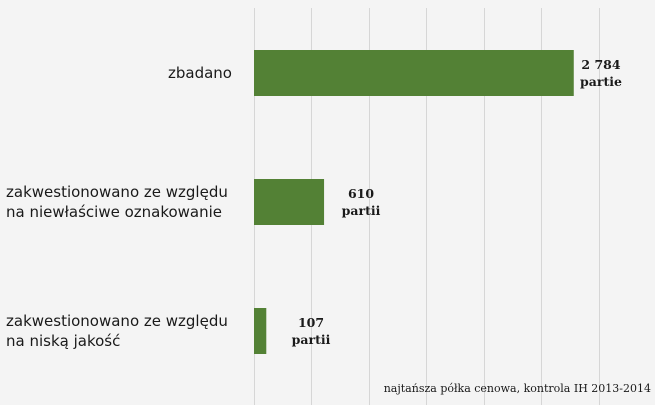  Describe the element at coordinates (601, 73) in the screenshot. I see `data-label-0: 2 784 partie` at that location.